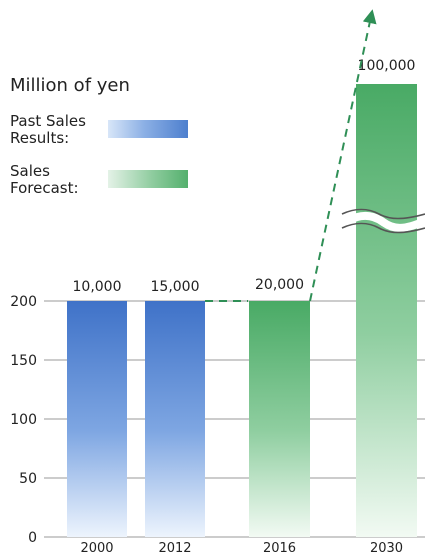 The image size is (425, 555). What do you see at coordinates (23, 361) in the screenshot?
I see `y-tick-label: 150` at bounding box center [23, 361].